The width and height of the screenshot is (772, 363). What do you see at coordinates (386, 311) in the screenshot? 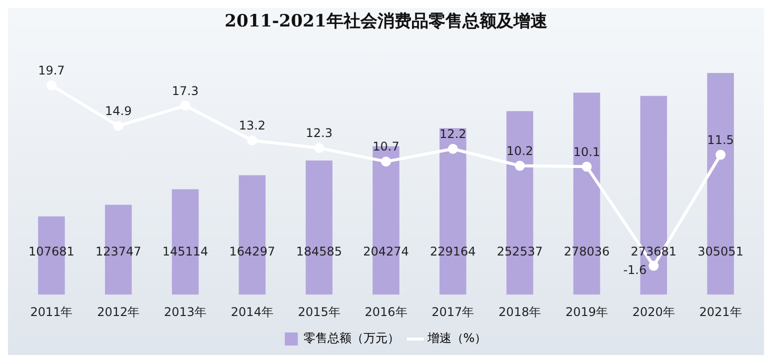
I see `x-tick-label: 2016年` at bounding box center [386, 311].